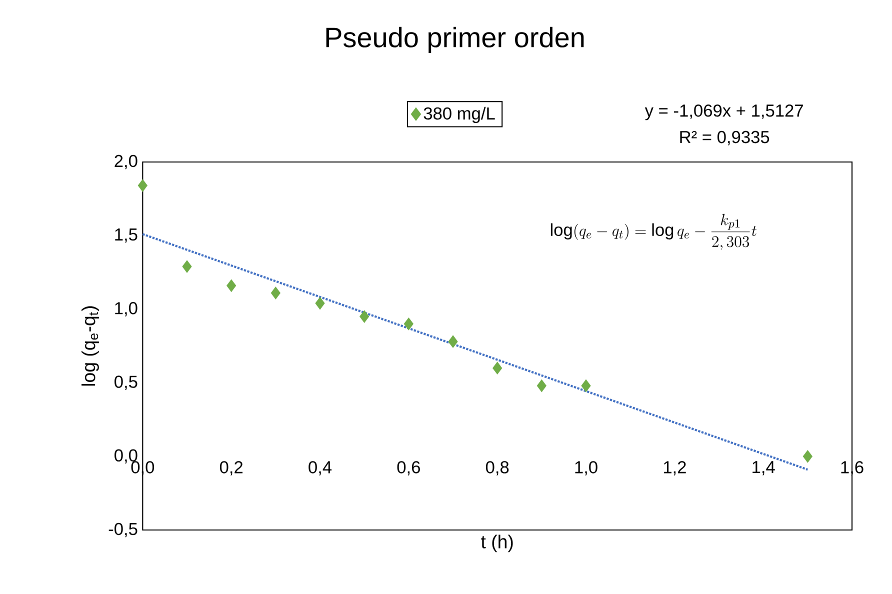 The height and width of the screenshot is (594, 892). I want to click on x-tick-label: 1,2, so click(675, 468).